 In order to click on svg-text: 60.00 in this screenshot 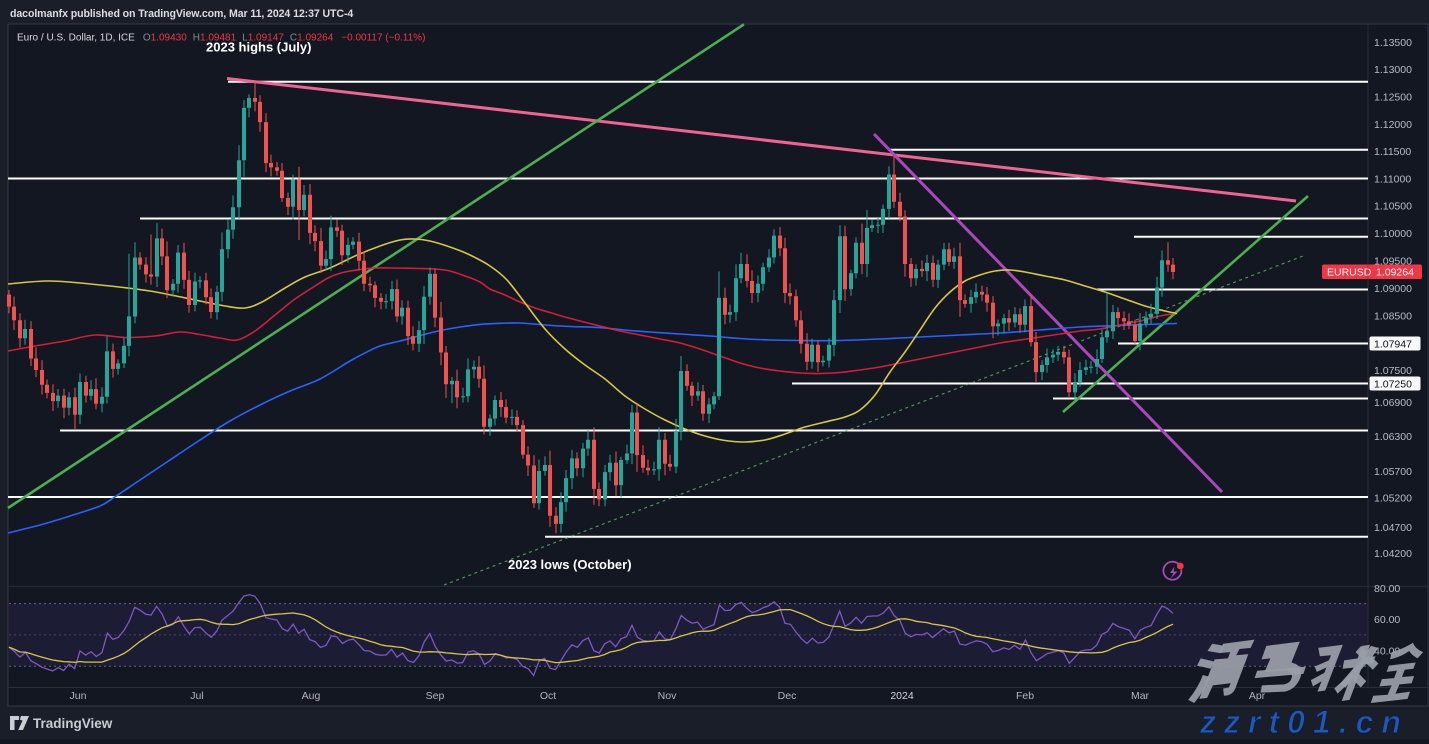, I will do `click(1387, 620)`.